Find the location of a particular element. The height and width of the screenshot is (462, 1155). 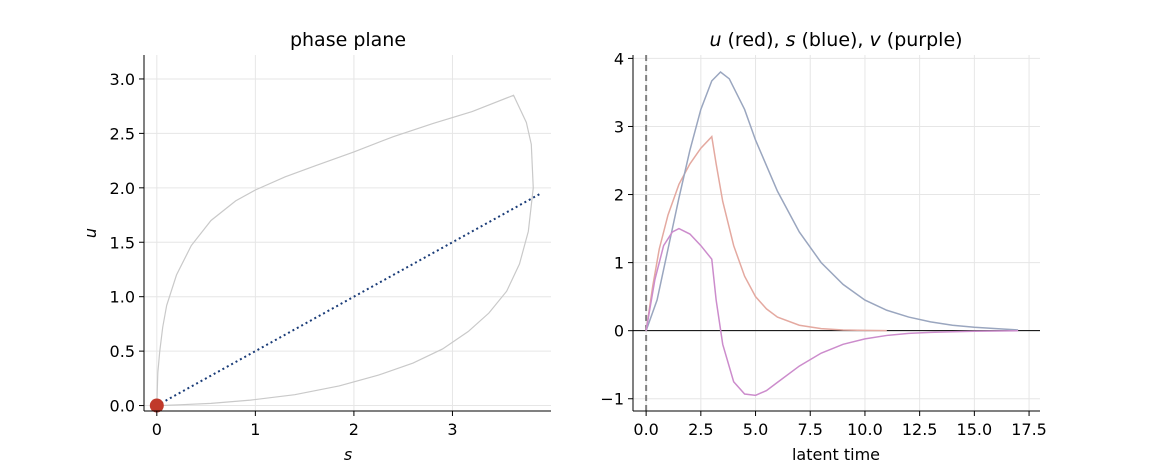

title-part: s is located at coordinates (791, 40).